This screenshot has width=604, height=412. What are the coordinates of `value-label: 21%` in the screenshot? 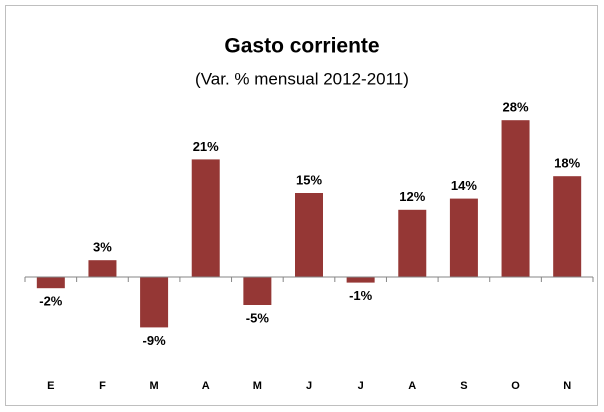 It's located at (206, 146).